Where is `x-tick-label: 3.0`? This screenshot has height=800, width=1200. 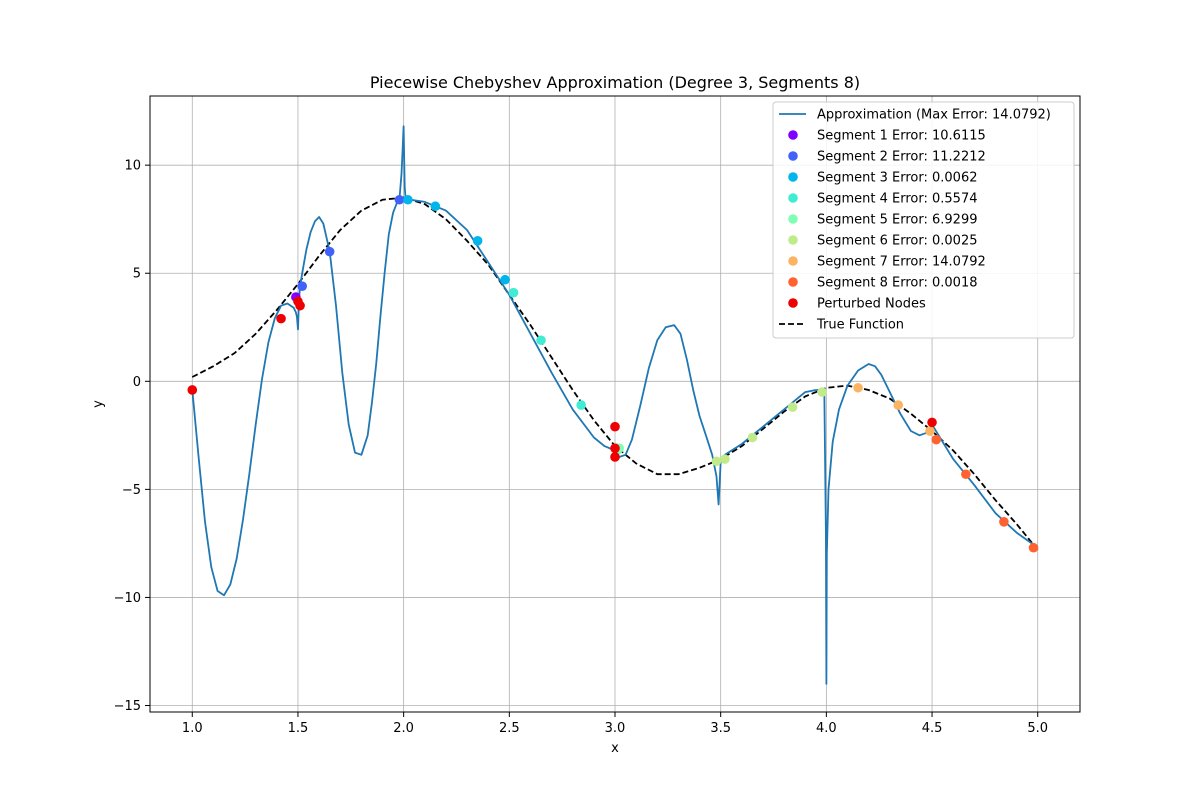 x-tick-label: 3.0 is located at coordinates (615, 728).